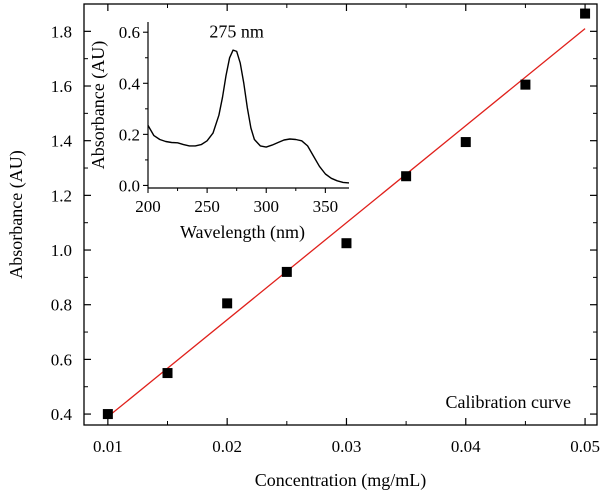  What do you see at coordinates (508, 402) in the screenshot?
I see `calibration-curve-label: Calibration curve` at bounding box center [508, 402].